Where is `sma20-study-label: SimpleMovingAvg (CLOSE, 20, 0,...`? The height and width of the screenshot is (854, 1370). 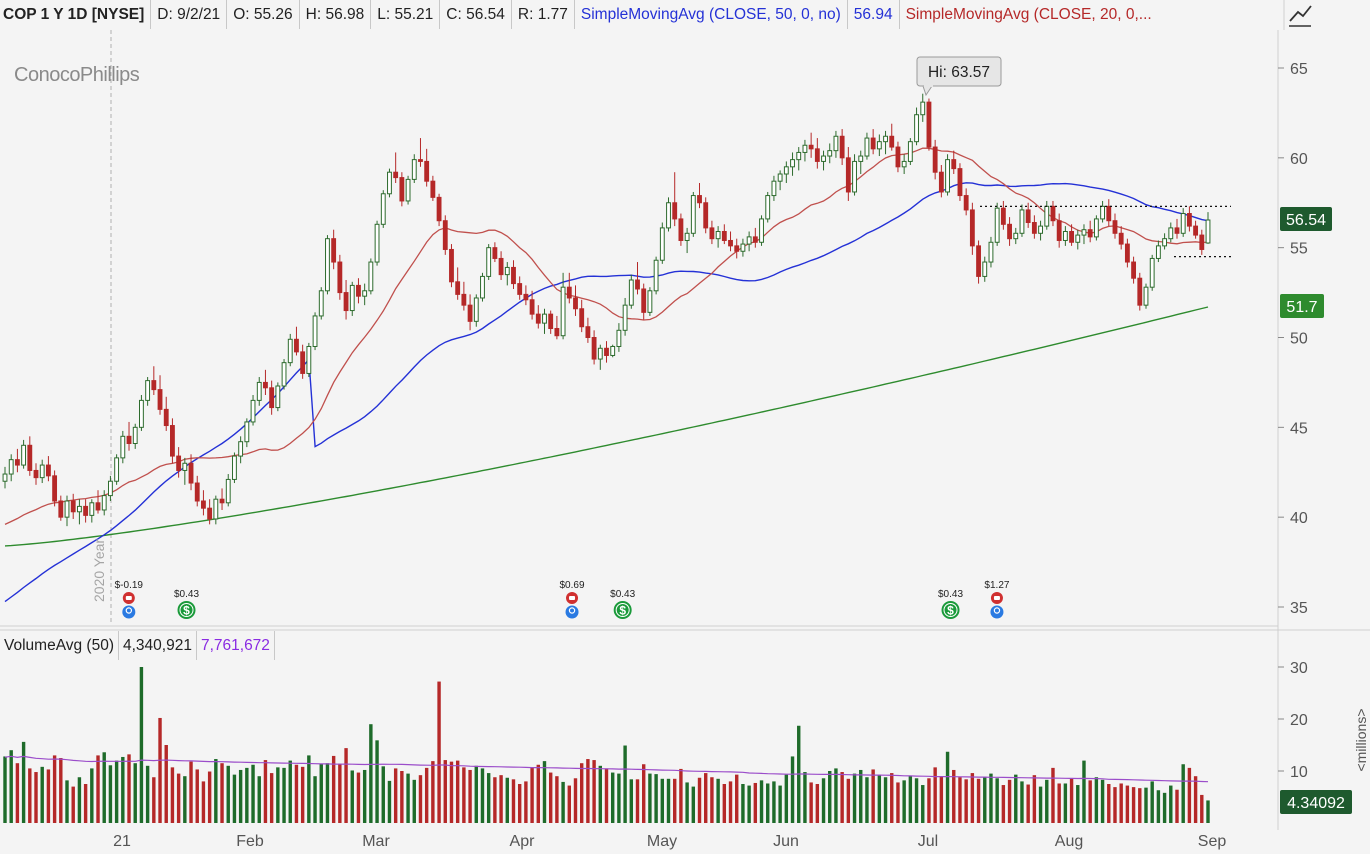
sma20-study-label: SimpleMovingAvg (CLOSE, 20, 0,... is located at coordinates (1028, 14).